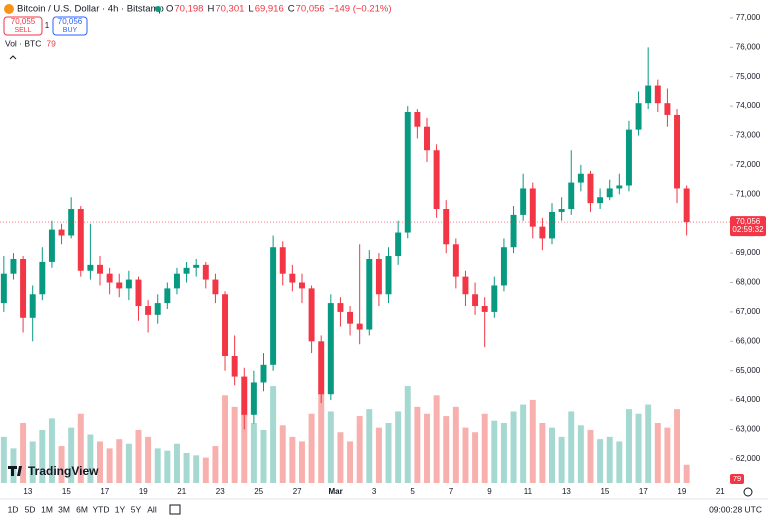 Image resolution: width=768 pixels, height=527 pixels. Describe the element at coordinates (13, 57) in the screenshot. I see `collapse-button` at that location.